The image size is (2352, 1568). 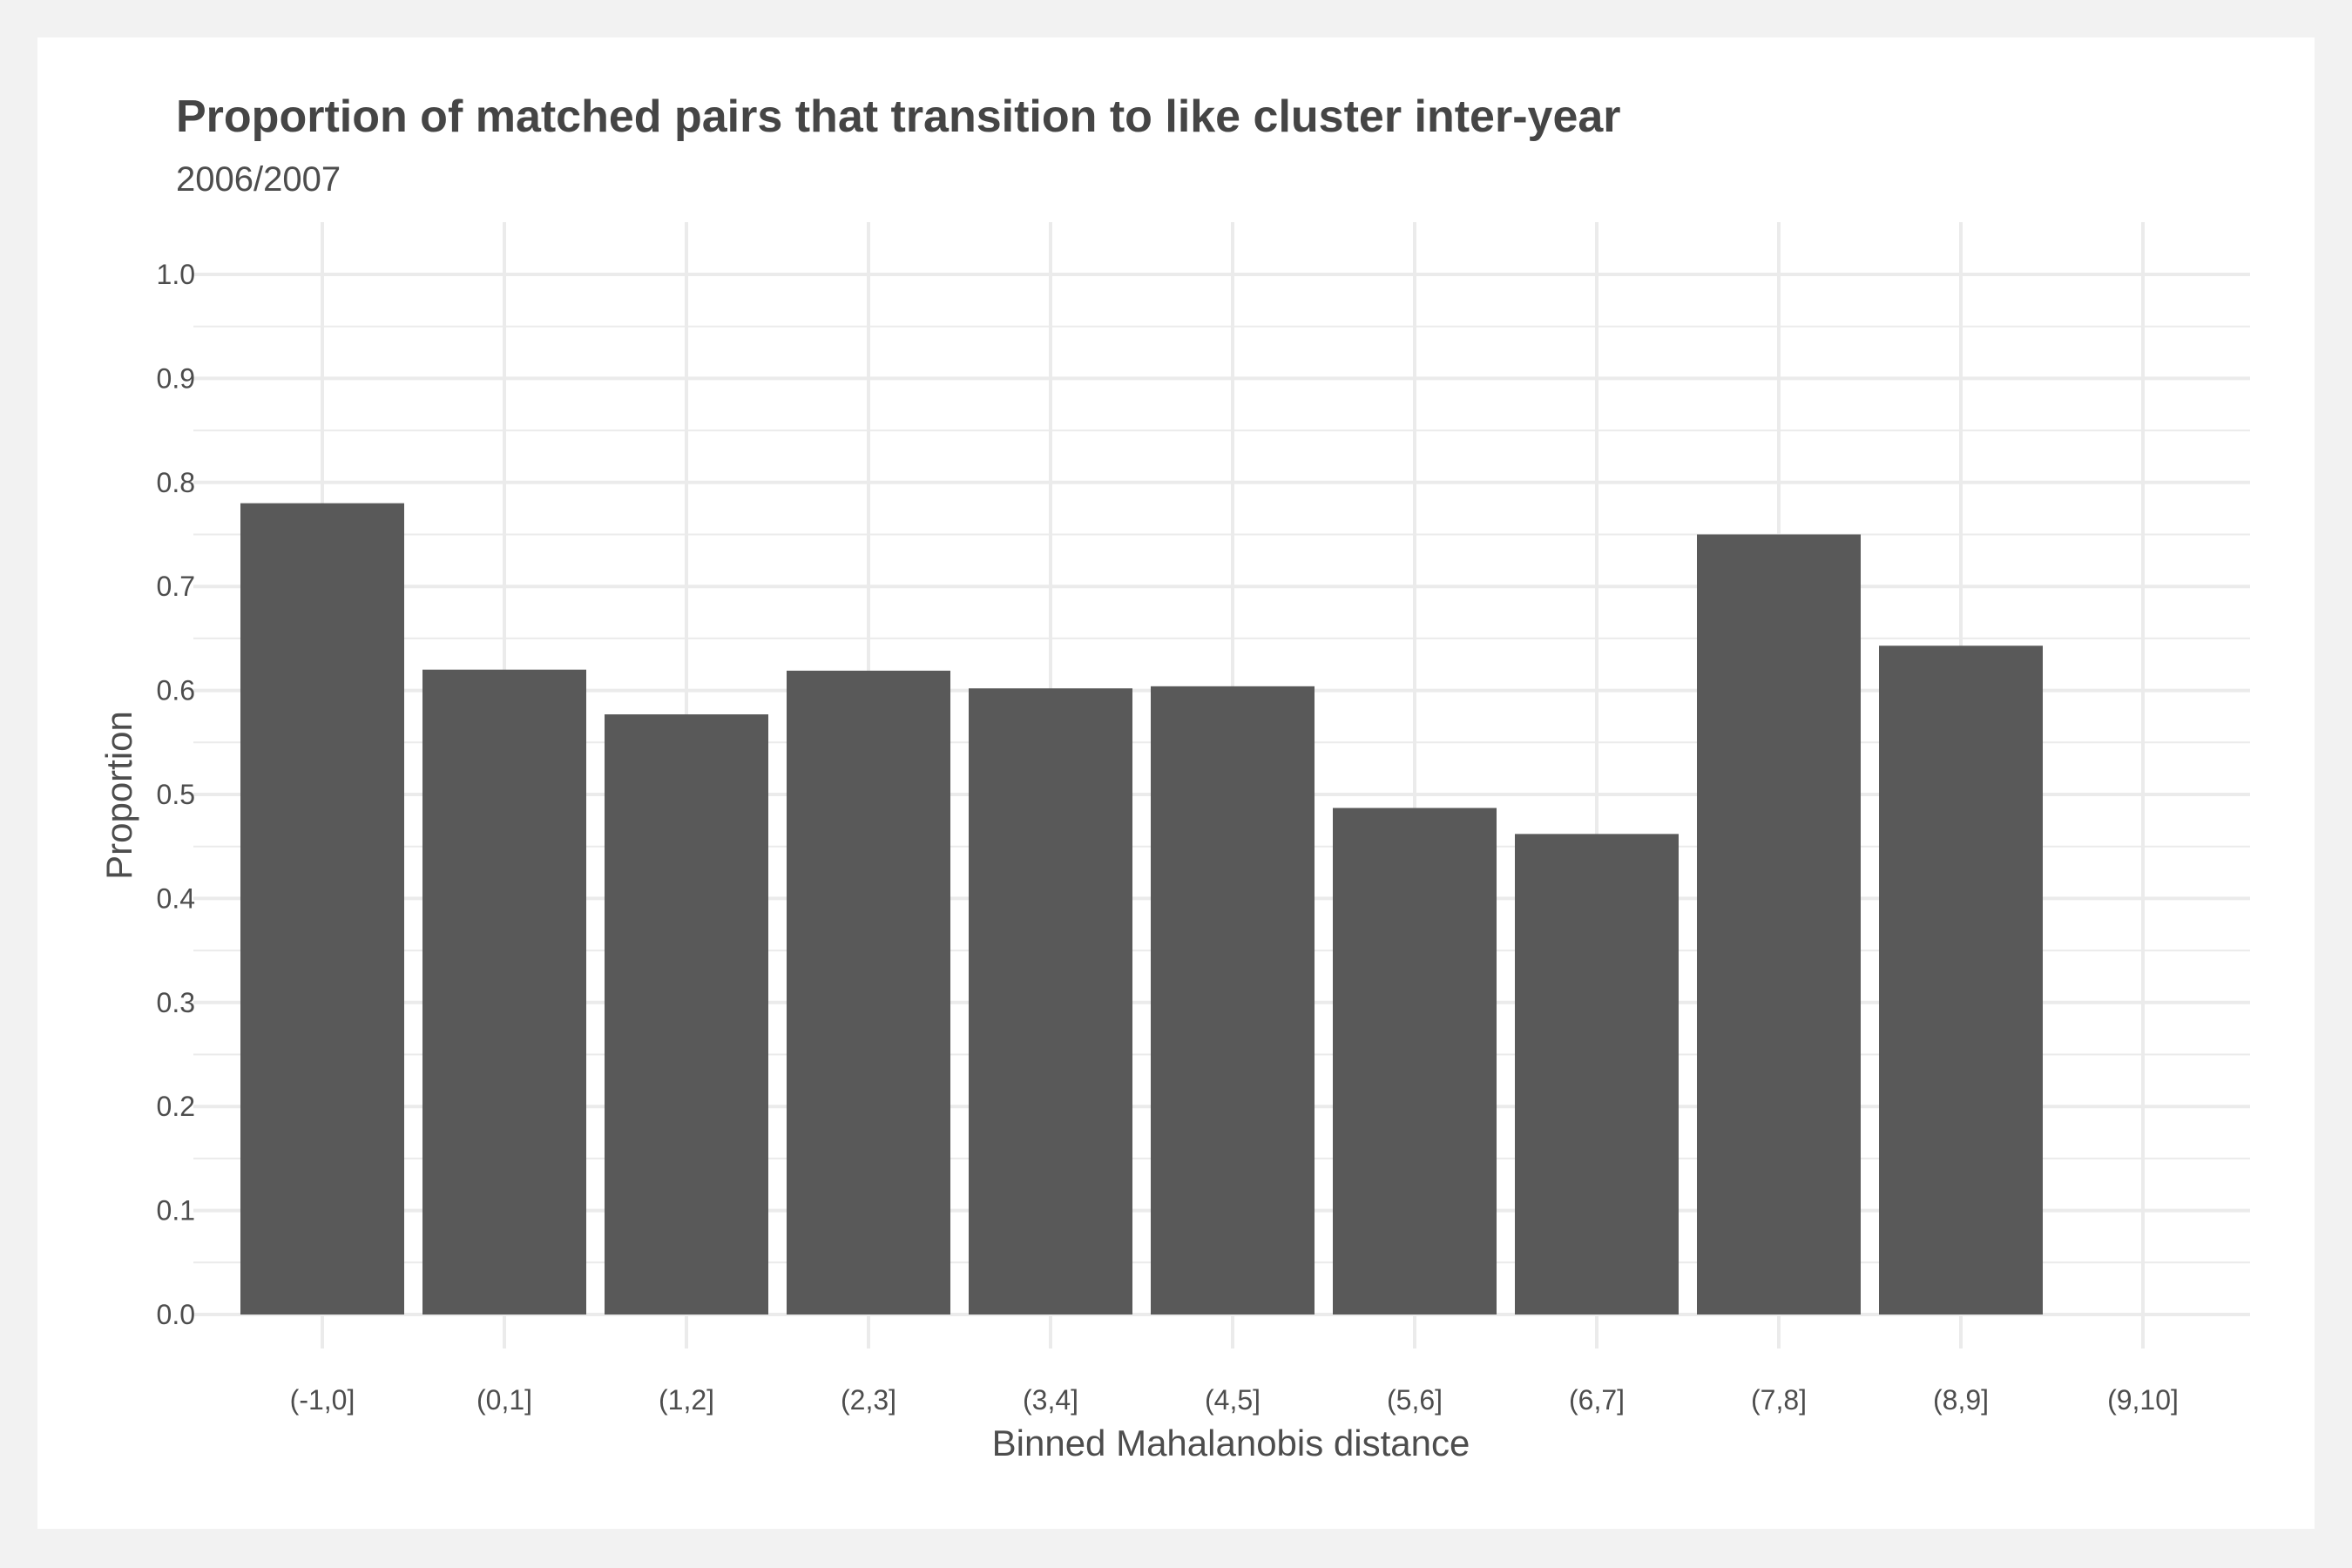 I want to click on x-tick-label: (5,6], so click(x=1415, y=1400).